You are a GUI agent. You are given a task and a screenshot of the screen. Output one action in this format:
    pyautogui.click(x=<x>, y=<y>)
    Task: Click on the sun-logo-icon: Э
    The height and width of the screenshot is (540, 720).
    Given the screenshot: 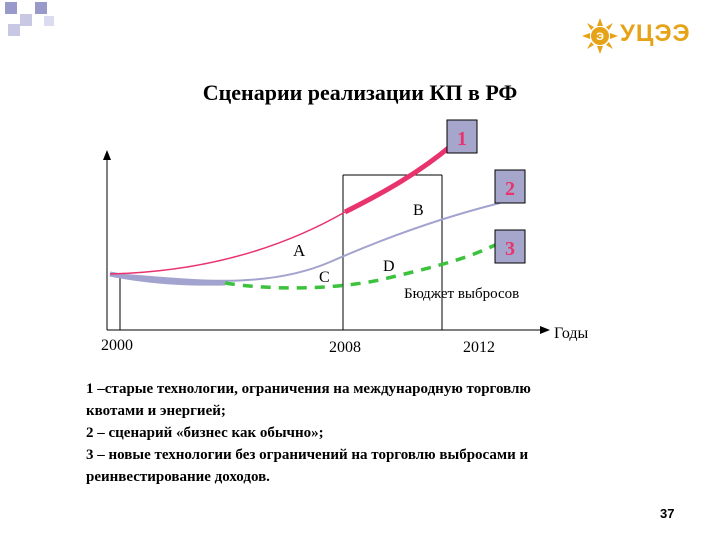 What is the action you would take?
    pyautogui.click(x=600, y=36)
    